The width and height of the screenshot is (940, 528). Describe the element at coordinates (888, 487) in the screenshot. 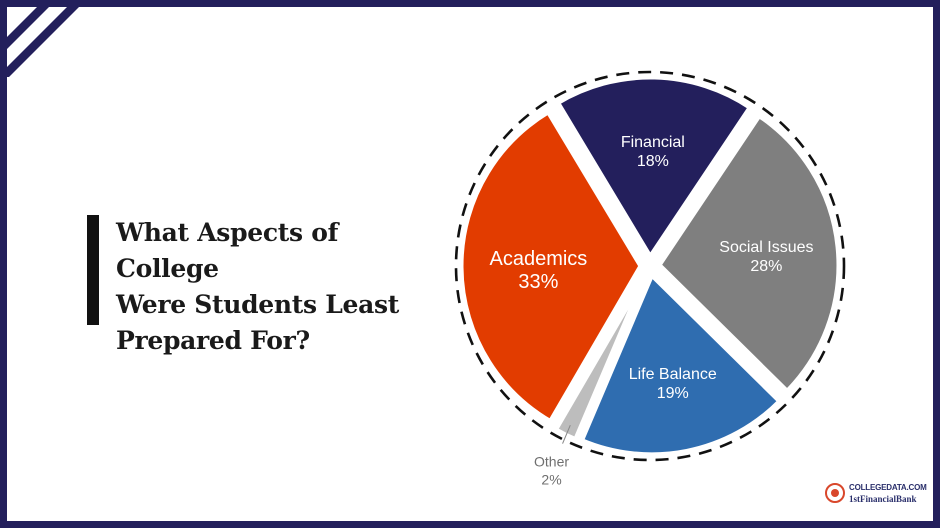

I see `brand-line-1: COLLEGEDATA.COM` at that location.